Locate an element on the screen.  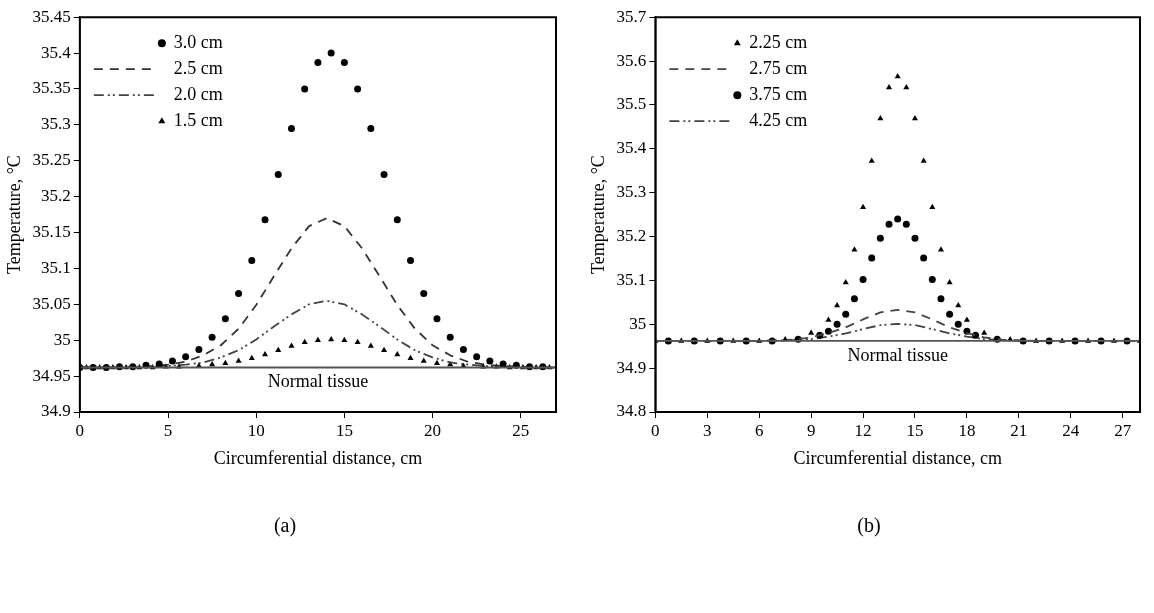
x-tick-label: 3 is located at coordinates (707, 430).